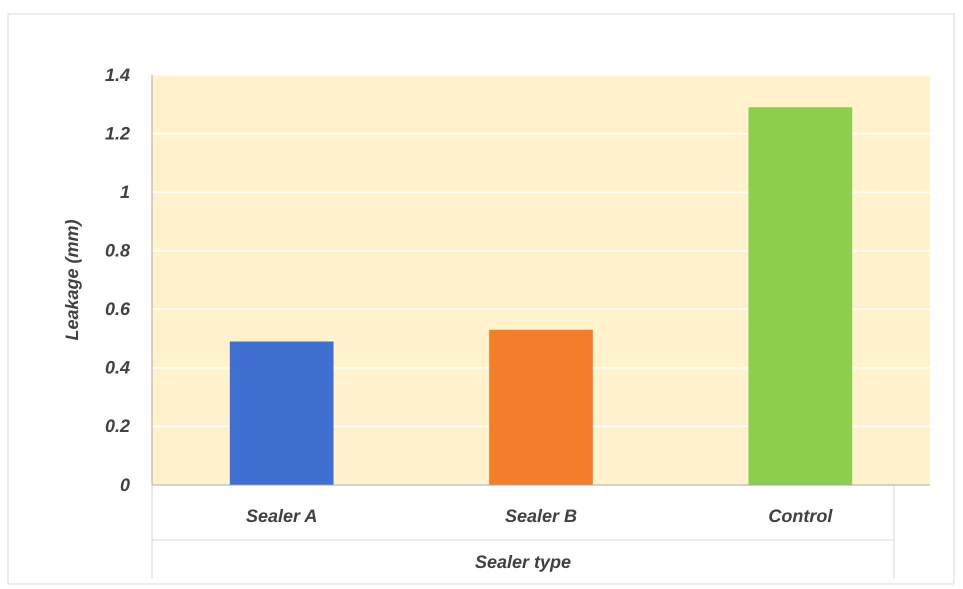  I want to click on y-tick-label: 0, so click(125, 484).